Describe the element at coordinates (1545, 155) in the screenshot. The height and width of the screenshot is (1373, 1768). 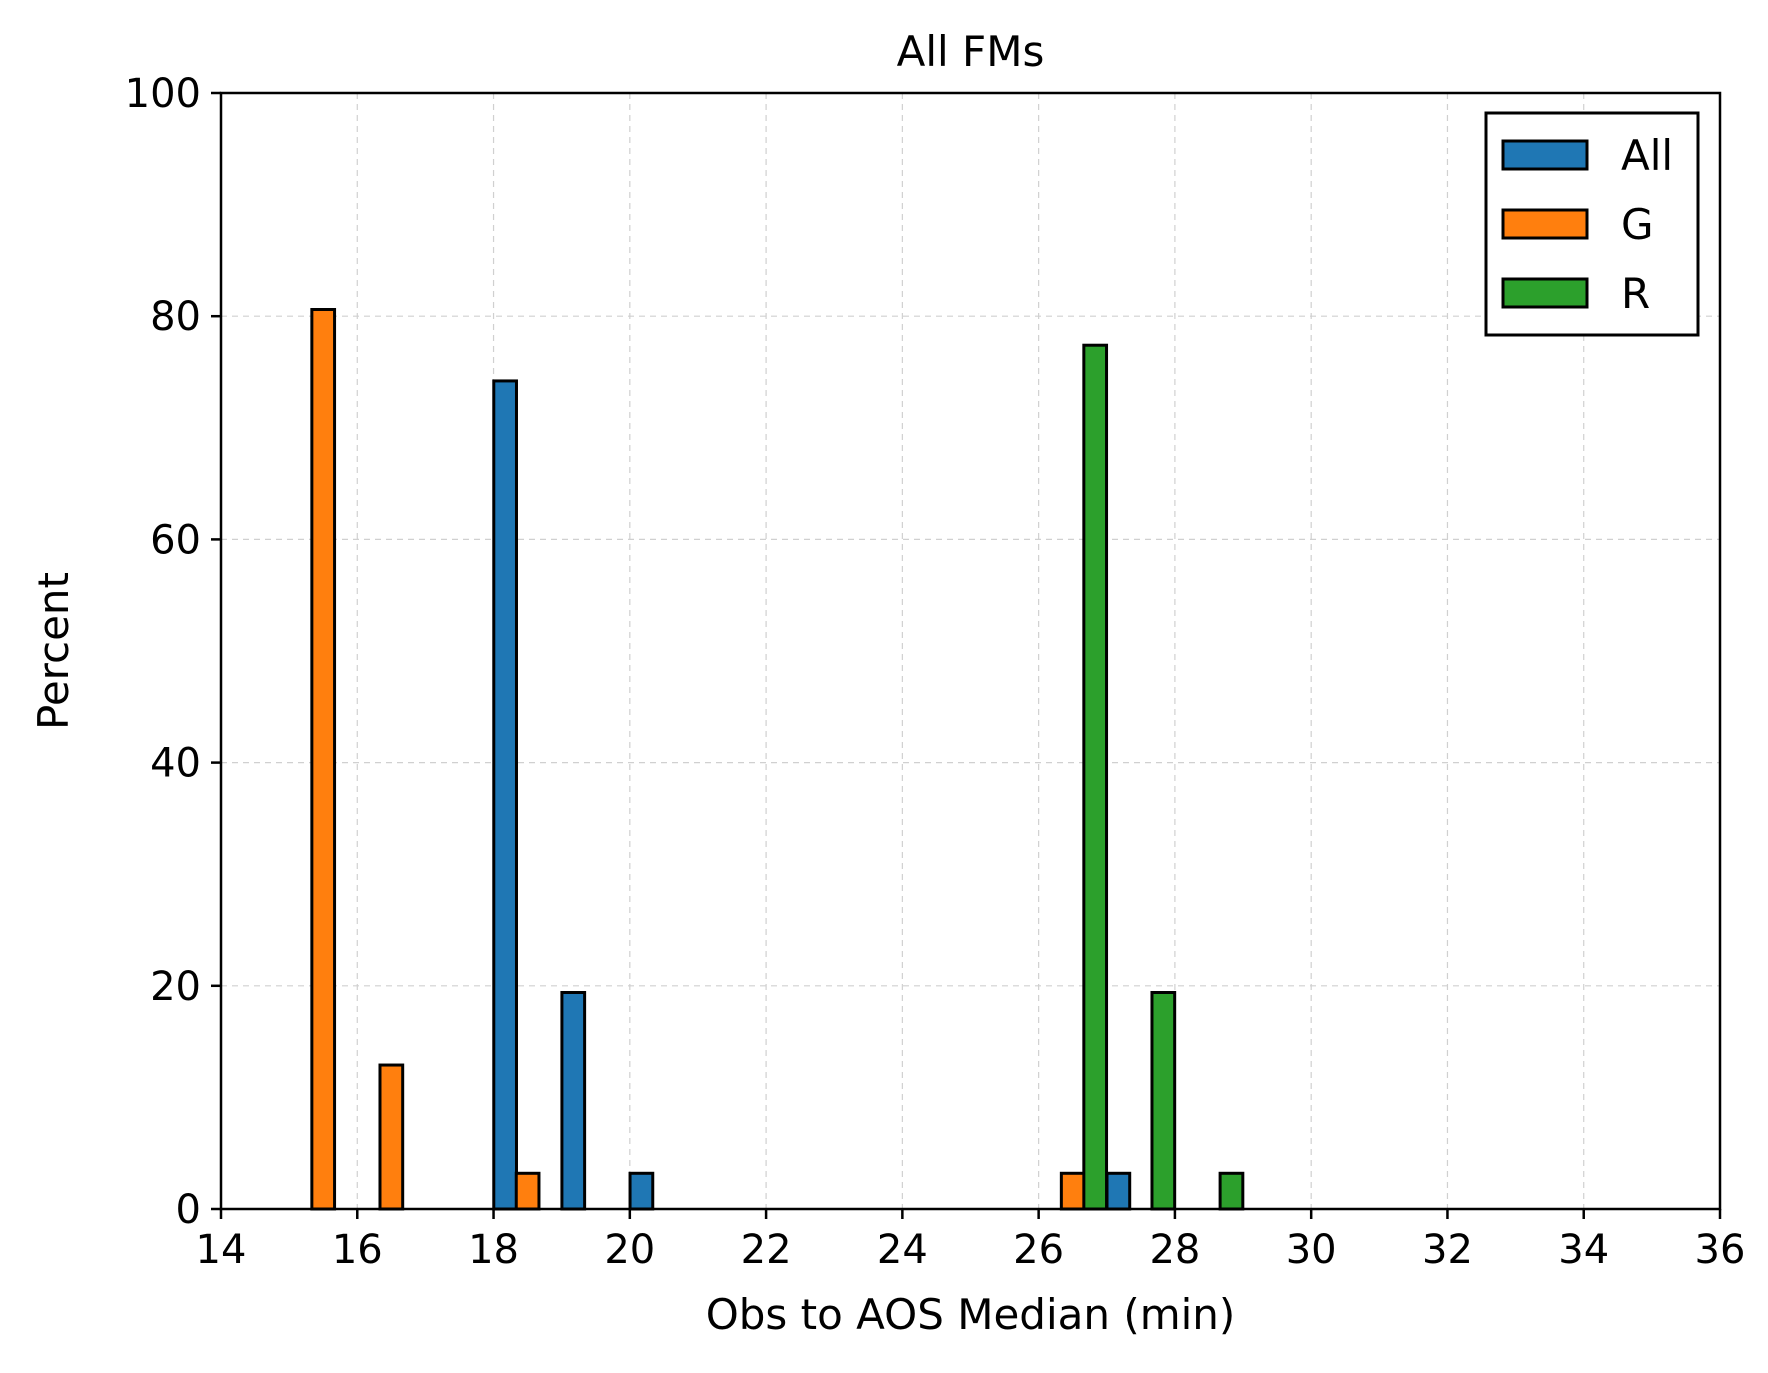
I see `legend-swatch-all` at that location.